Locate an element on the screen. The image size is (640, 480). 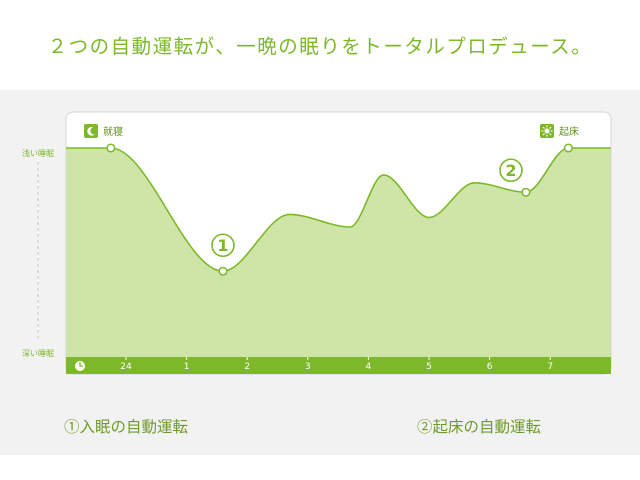
annotation-number: 2 is located at coordinates (510, 170).